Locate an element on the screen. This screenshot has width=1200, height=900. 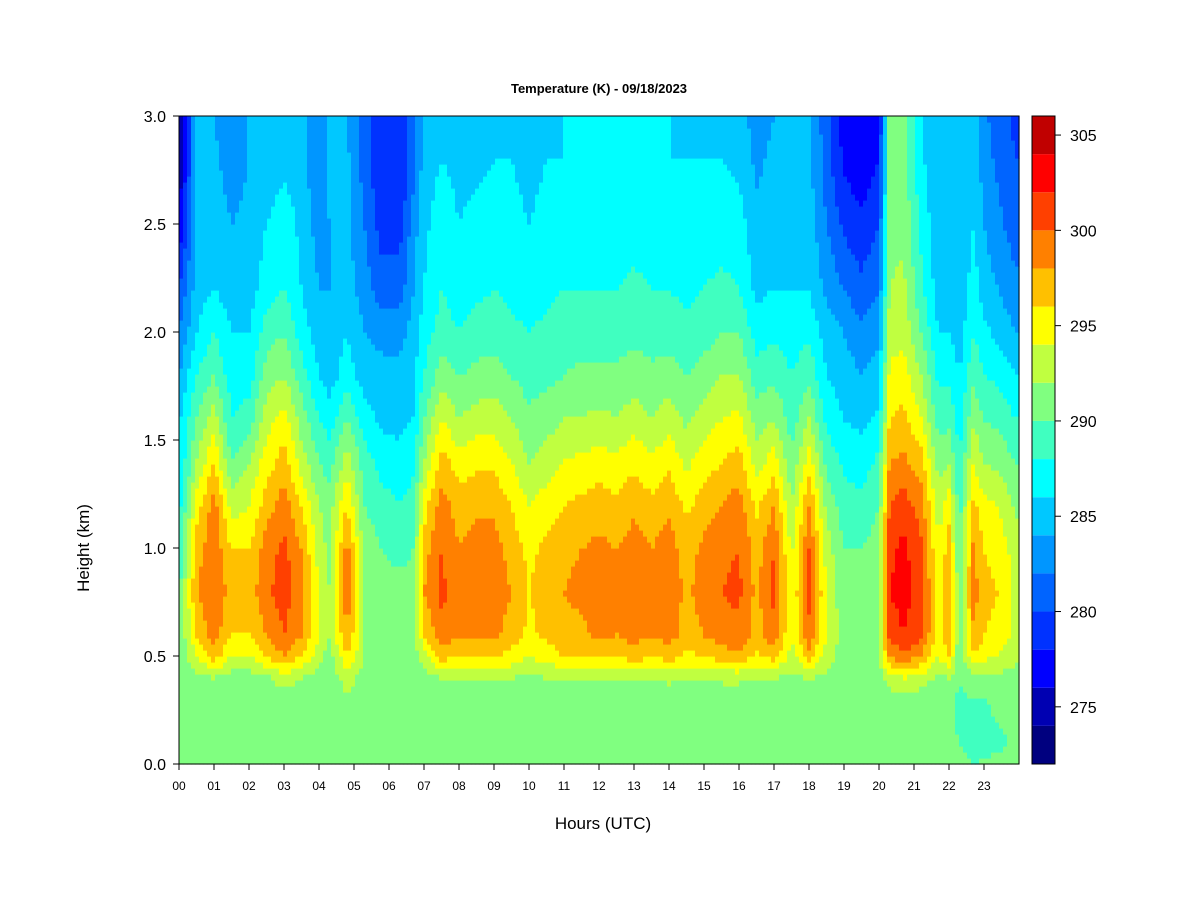
colorbar-tick-label: 305 is located at coordinates (1083, 136).